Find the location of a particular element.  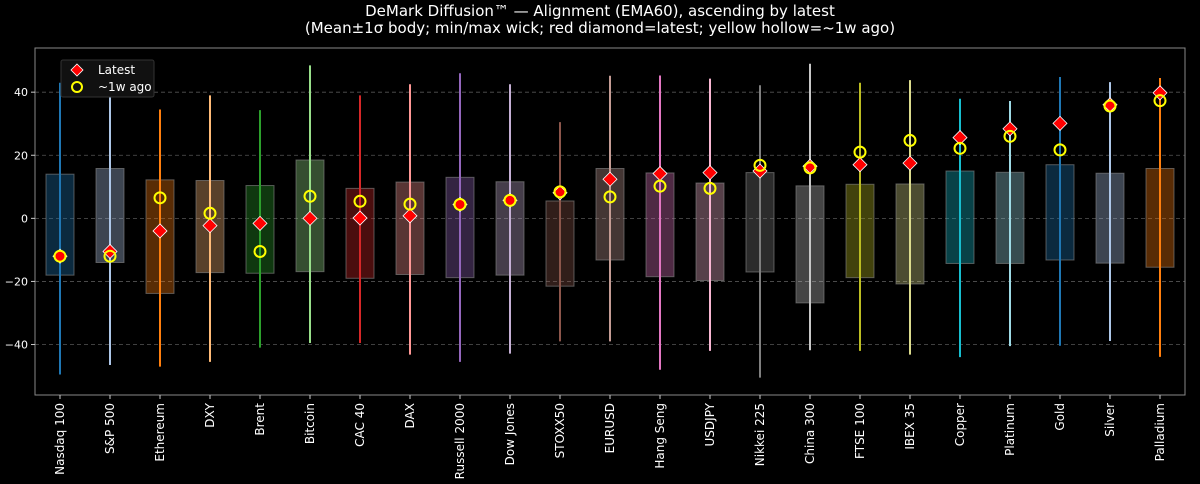

x-tick-label: CAC 40 is located at coordinates (360, 425).